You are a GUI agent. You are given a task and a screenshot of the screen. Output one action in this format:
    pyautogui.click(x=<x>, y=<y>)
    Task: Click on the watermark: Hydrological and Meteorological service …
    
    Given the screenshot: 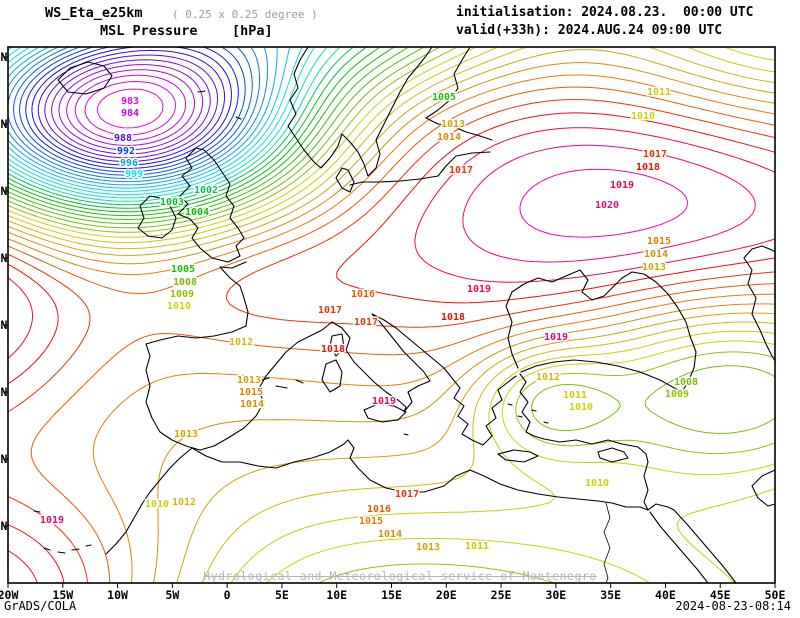 What is the action you would take?
    pyautogui.click(x=400, y=576)
    